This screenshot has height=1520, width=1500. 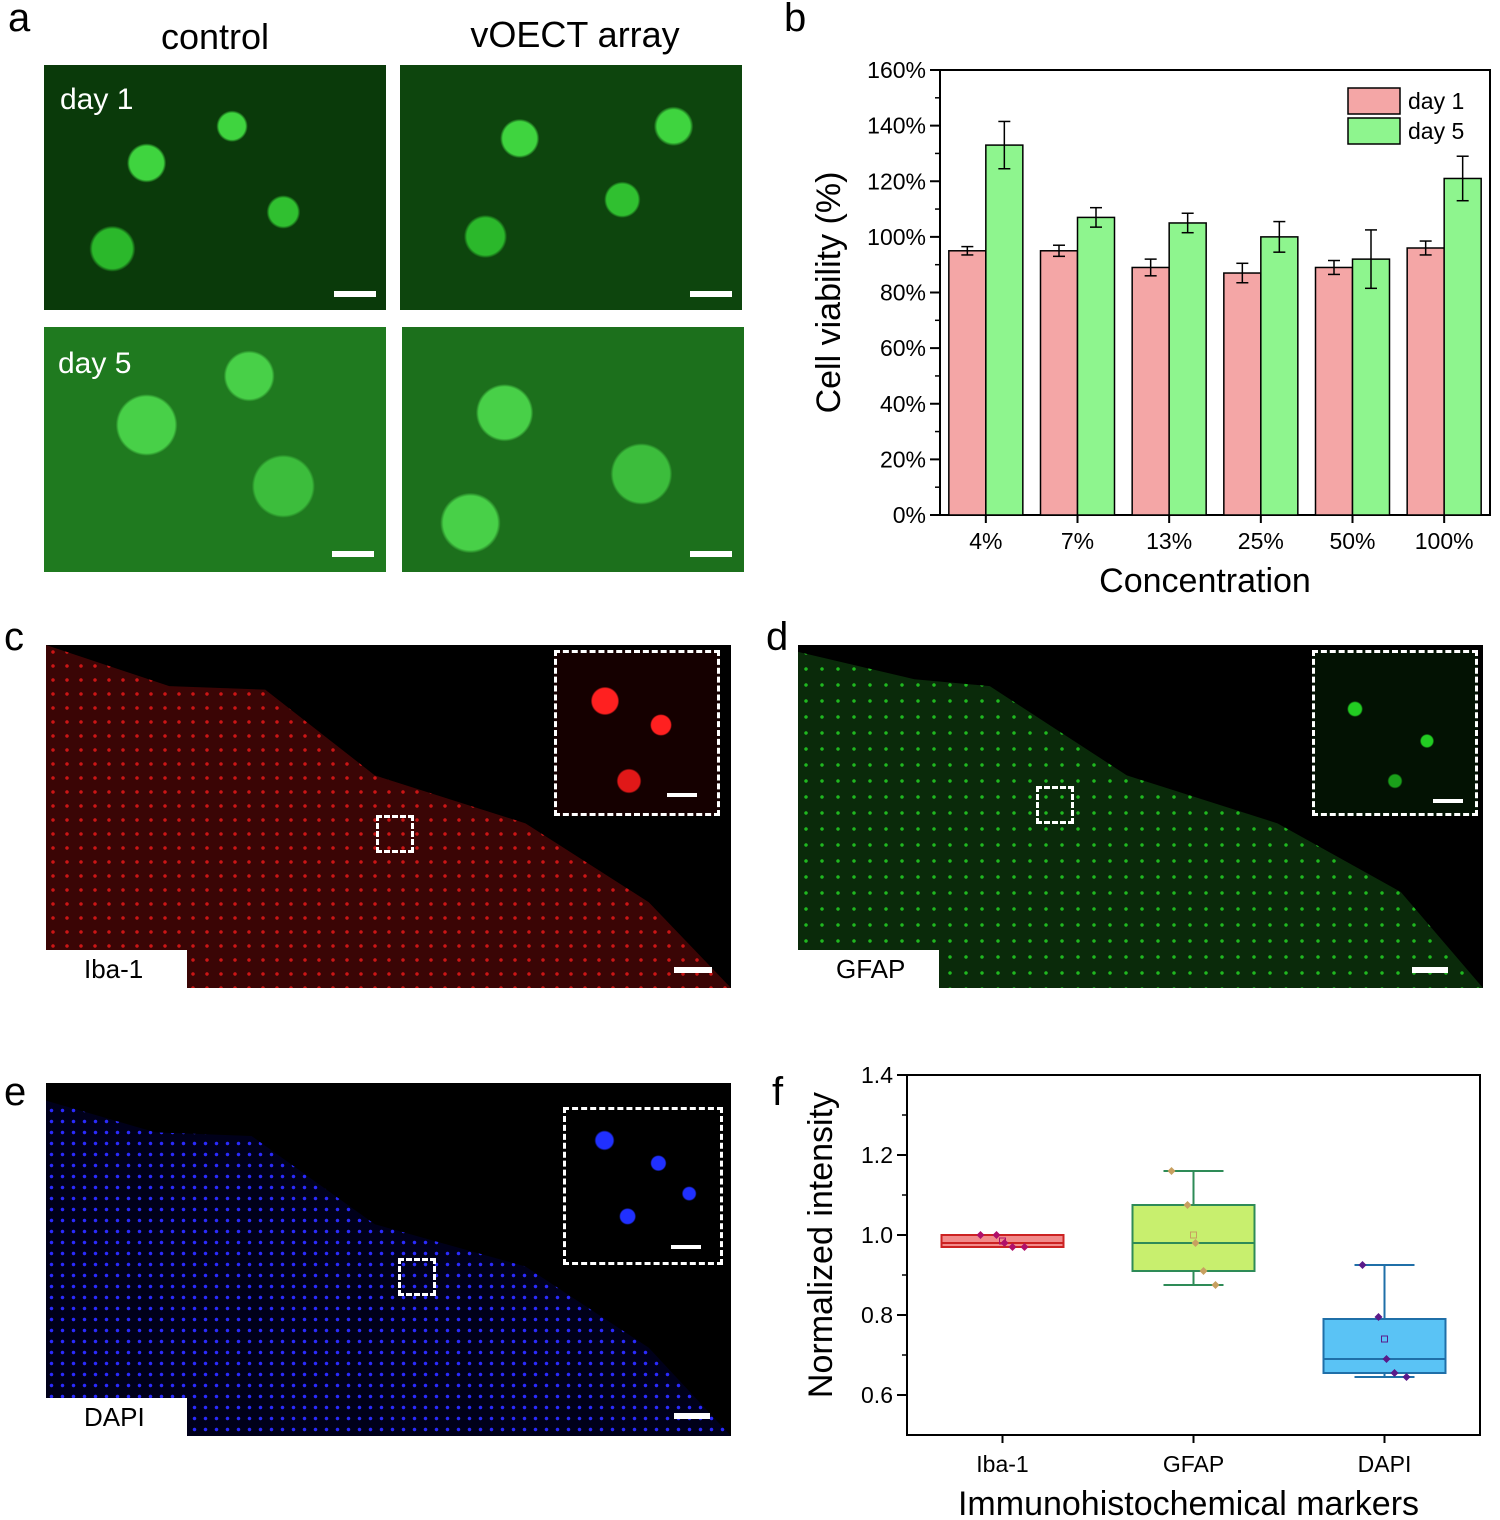 I want to click on y-axis-title: Normalized intensity, so click(x=821, y=1245).